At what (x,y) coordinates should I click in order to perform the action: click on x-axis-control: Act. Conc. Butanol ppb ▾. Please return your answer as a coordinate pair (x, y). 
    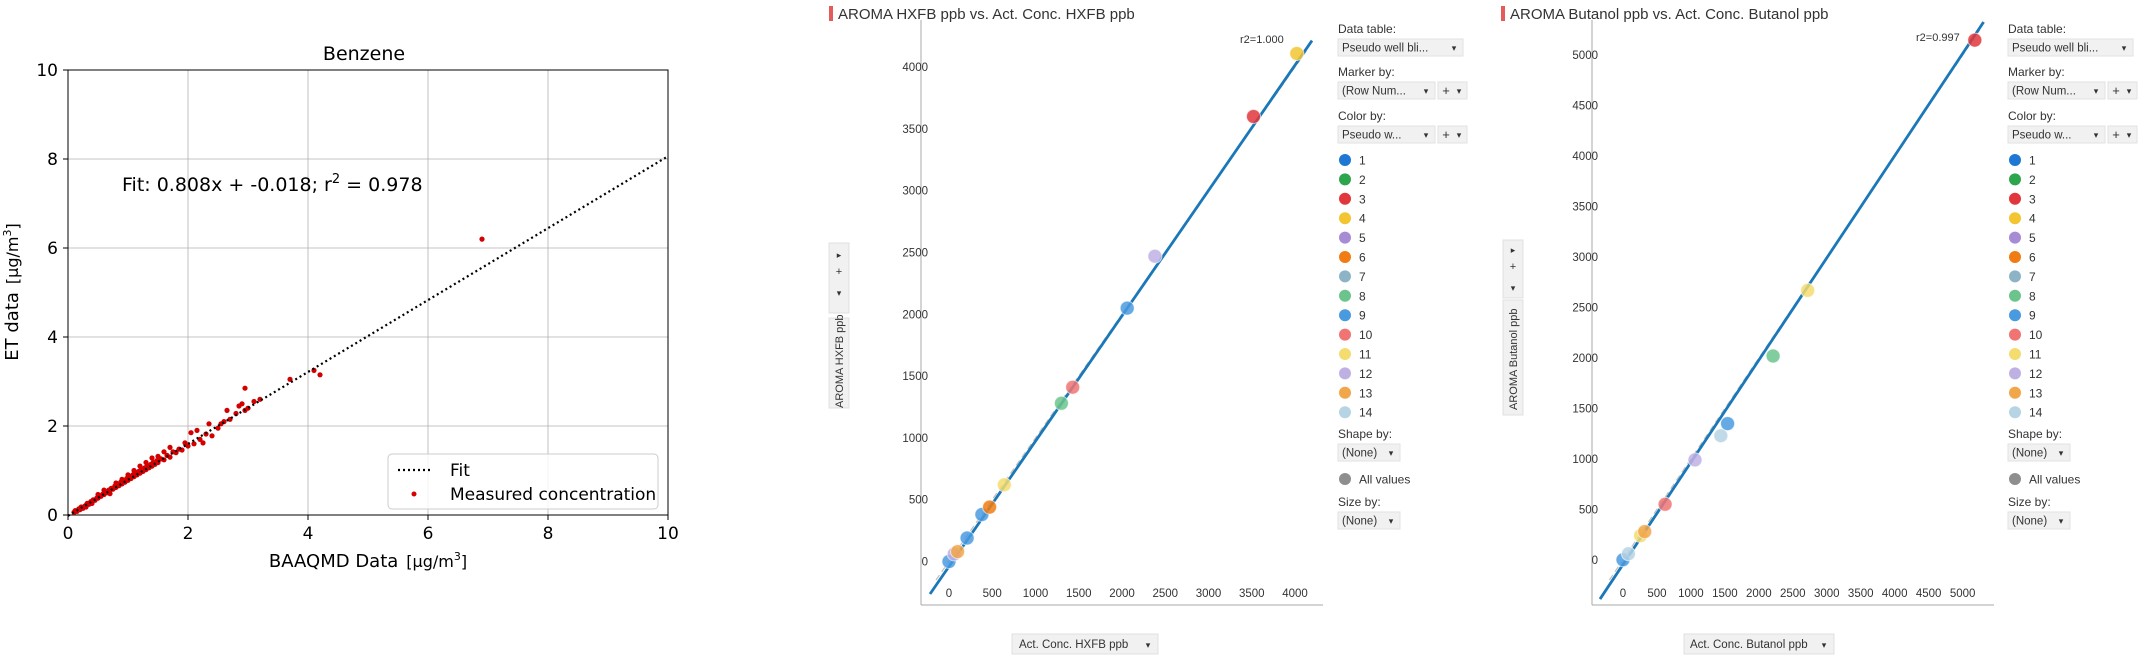
    Looking at the image, I should click on (1759, 644).